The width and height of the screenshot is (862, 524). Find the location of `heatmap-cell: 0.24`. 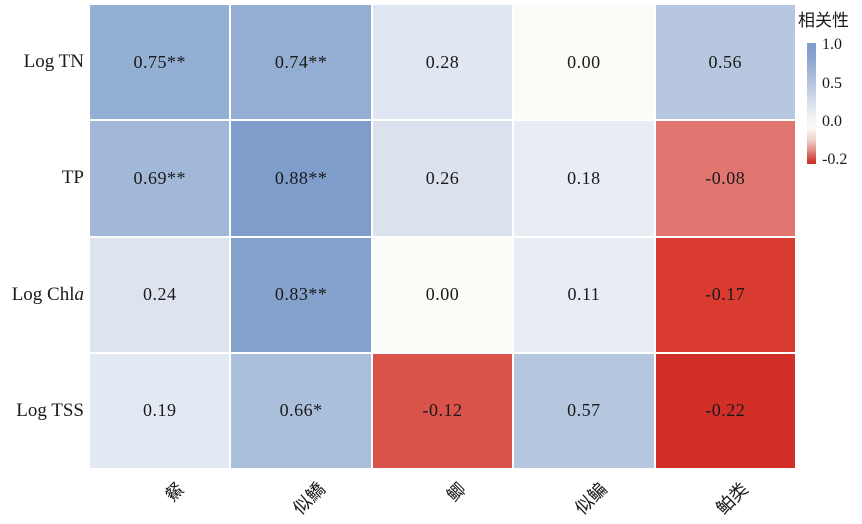

heatmap-cell: 0.24 is located at coordinates (160, 294).